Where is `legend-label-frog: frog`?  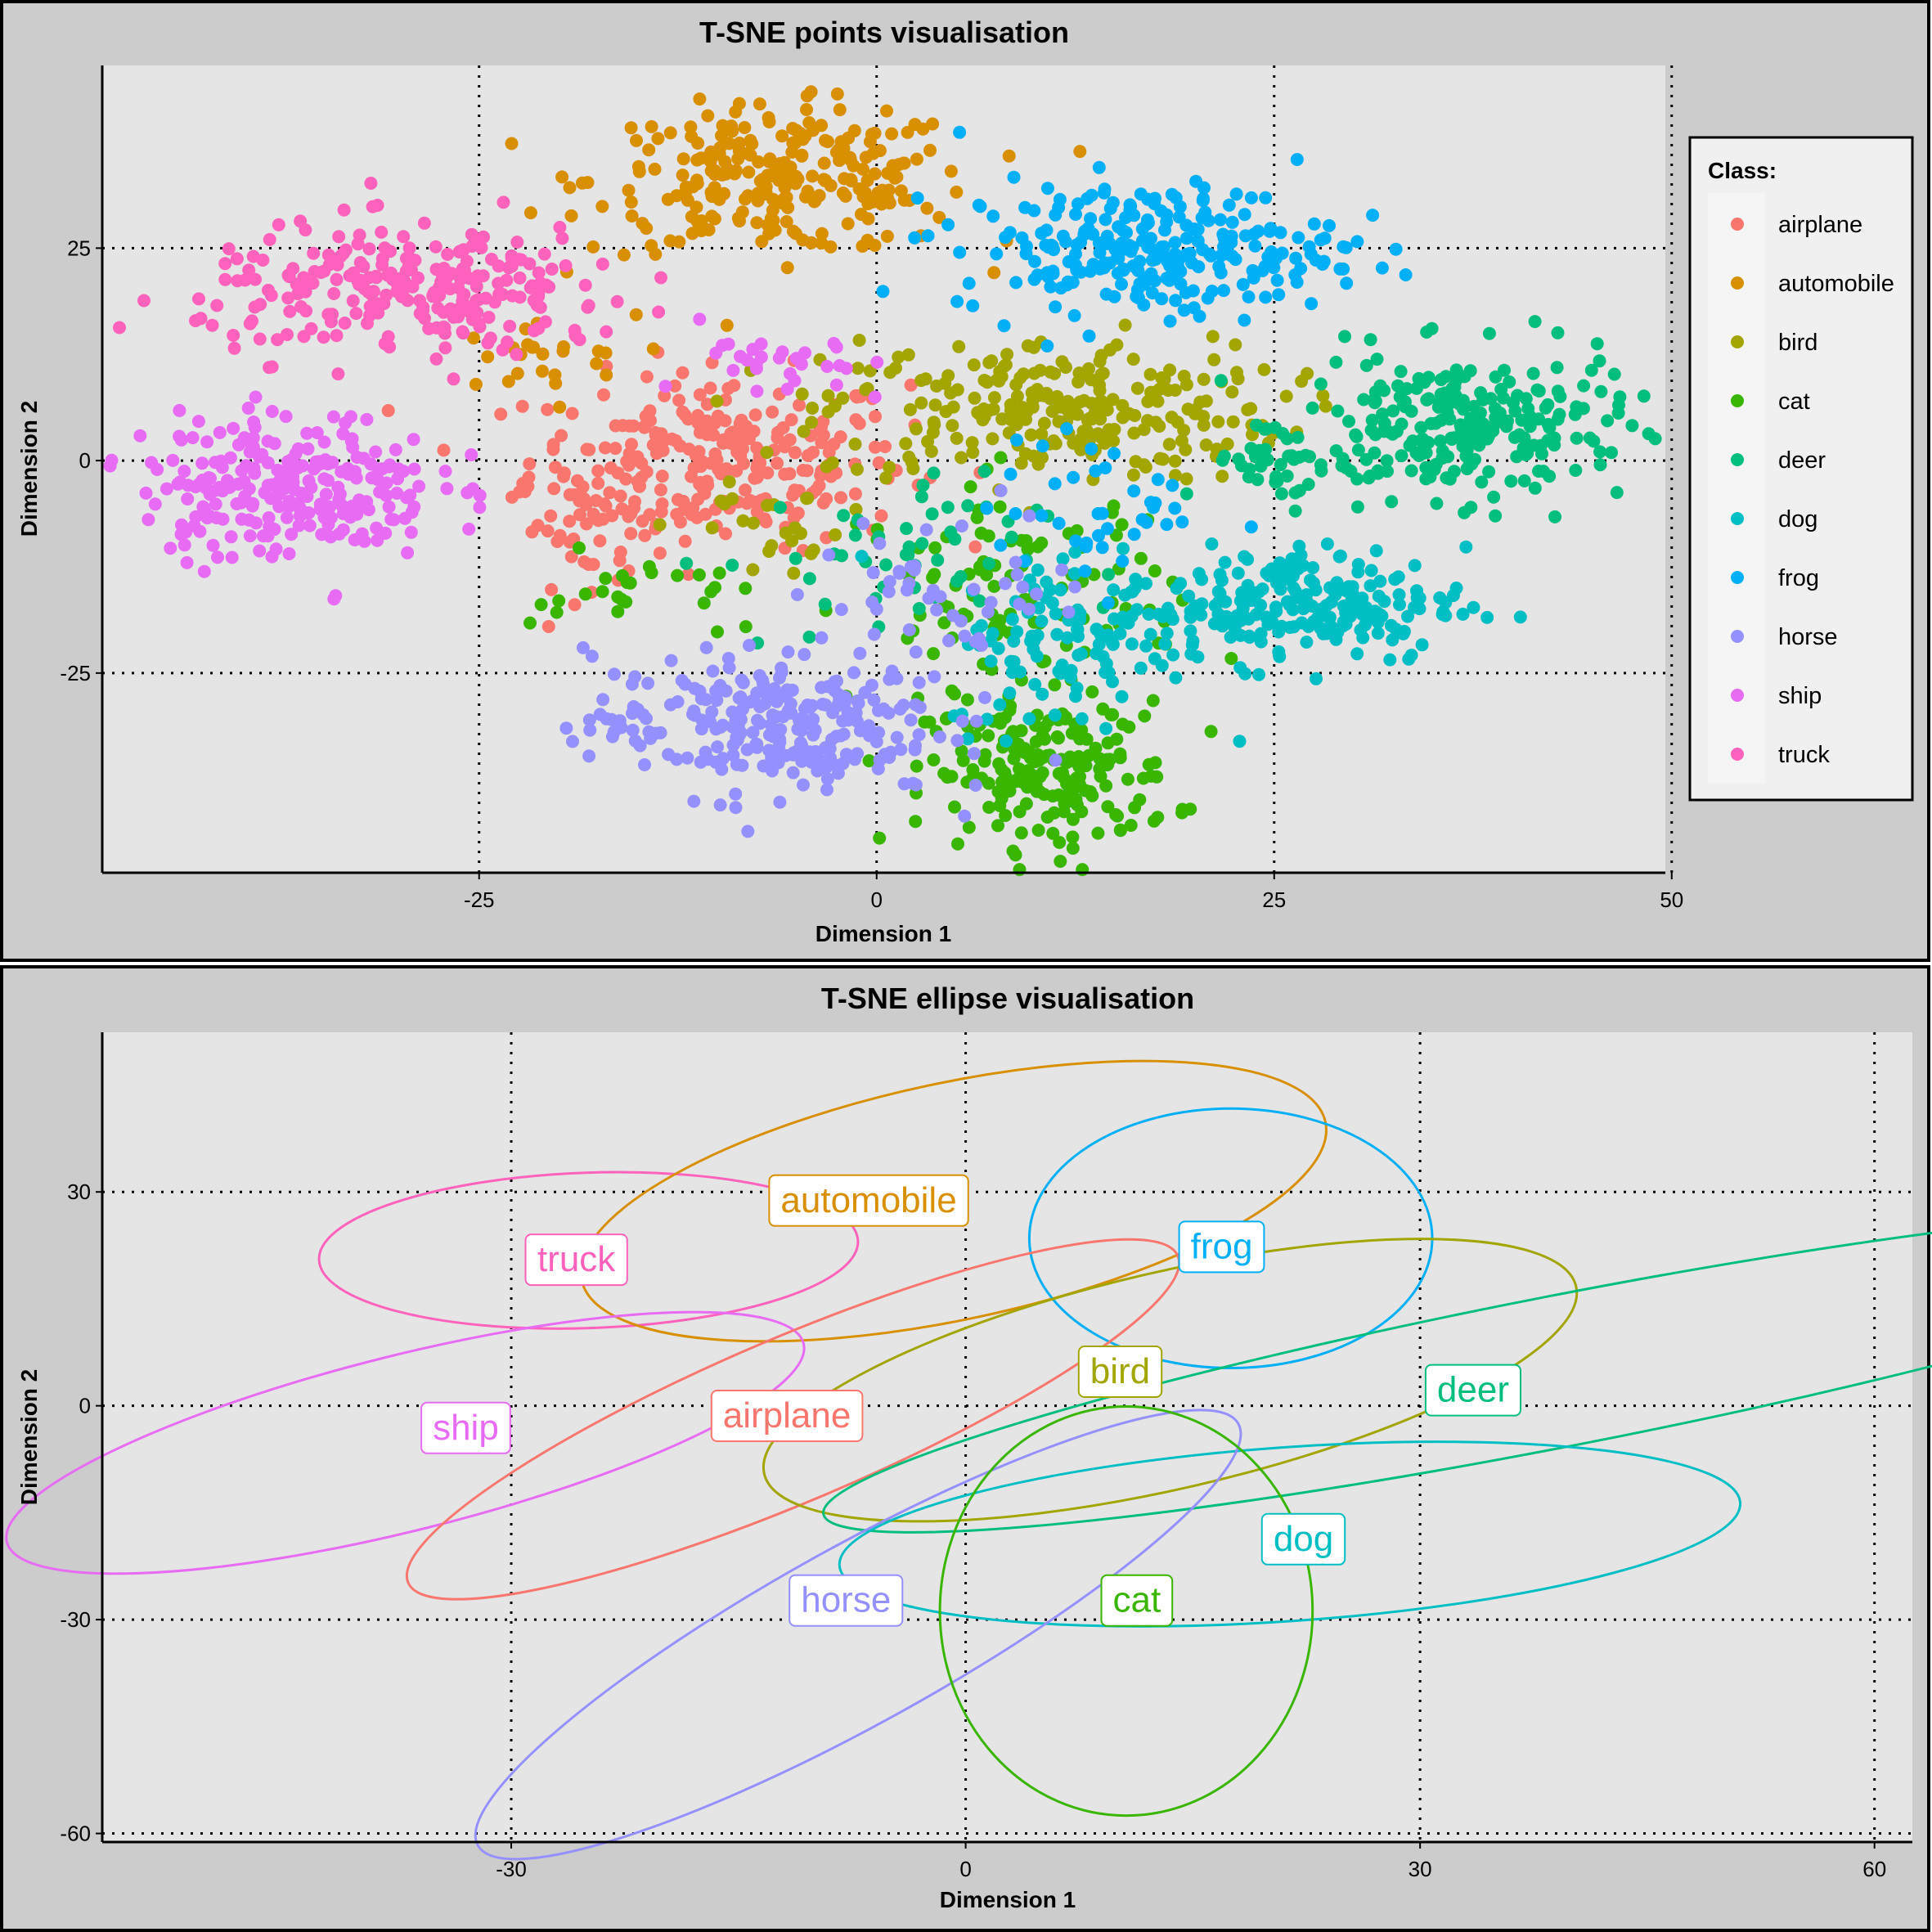
legend-label-frog: frog is located at coordinates (1799, 578).